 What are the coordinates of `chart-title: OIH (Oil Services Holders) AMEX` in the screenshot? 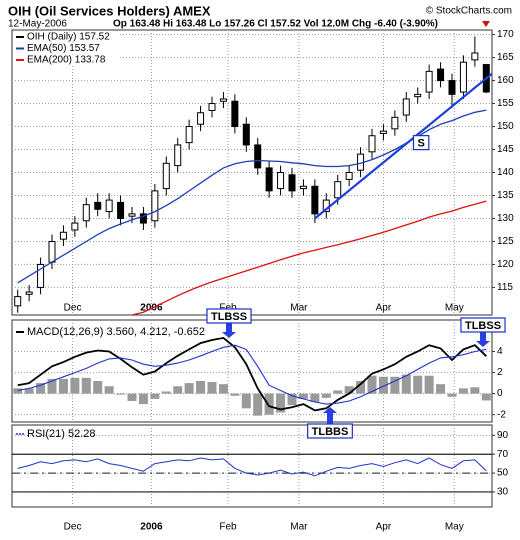 It's located at (109, 10).